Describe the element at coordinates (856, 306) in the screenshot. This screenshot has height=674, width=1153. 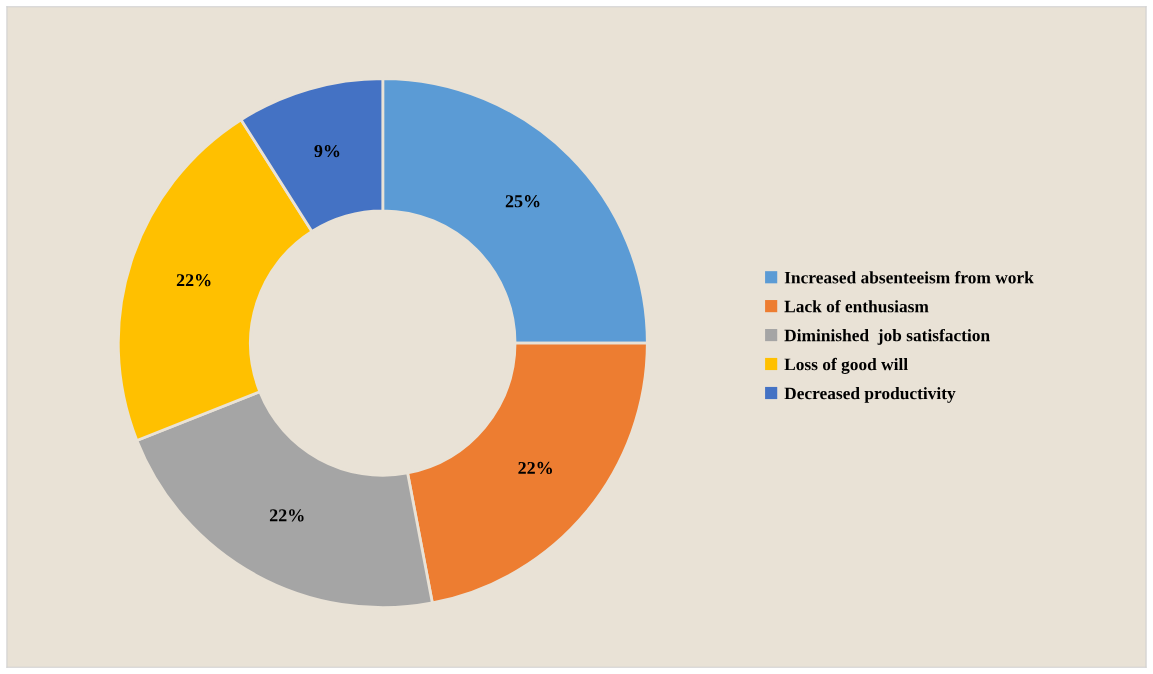
I see `legend-label: Lack of enthusiasm` at that location.